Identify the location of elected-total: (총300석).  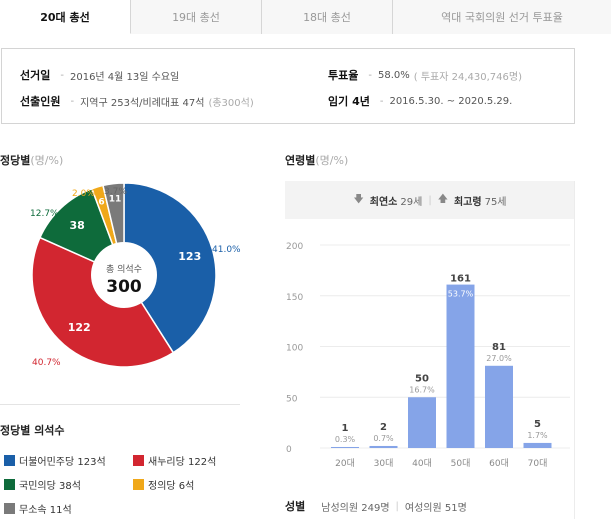
(231, 103).